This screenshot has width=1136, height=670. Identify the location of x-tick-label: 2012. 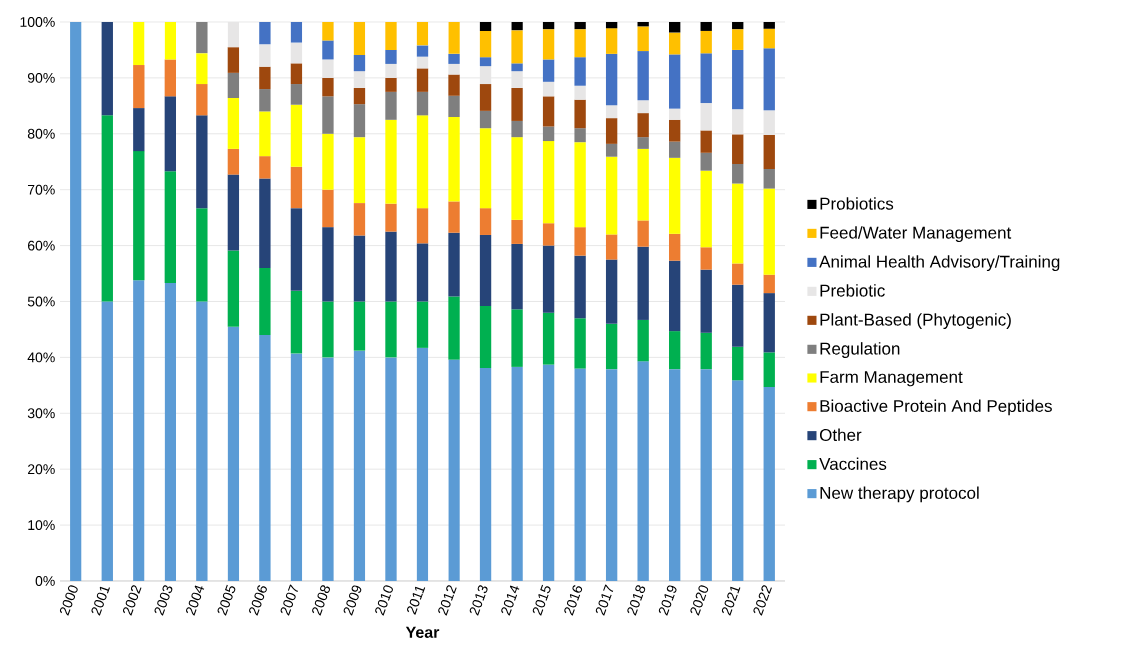
(447, 600).